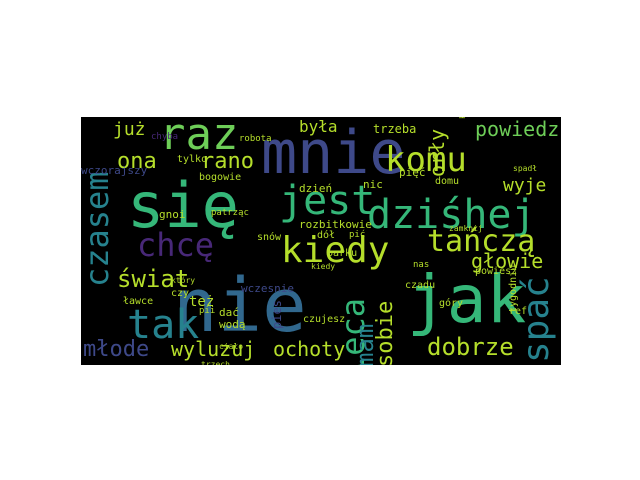  I want to click on word-dzisiaj: dziśhej, so click(451, 215).